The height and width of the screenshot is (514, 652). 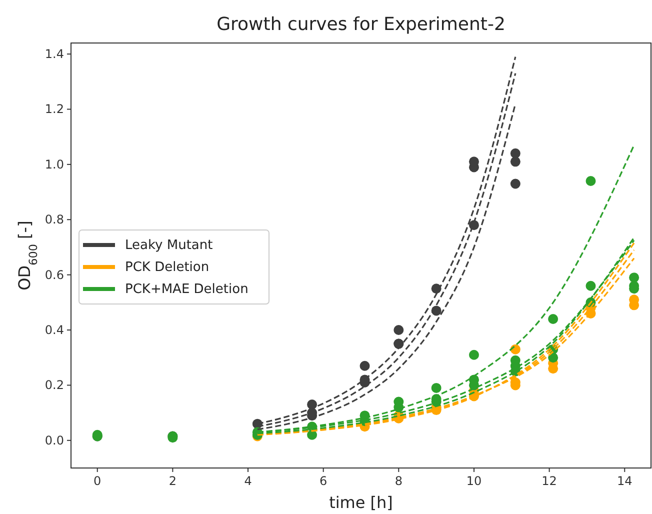 What do you see at coordinates (54, 219) in the screenshot?
I see `y-tick-label: 0.8` at bounding box center [54, 219].